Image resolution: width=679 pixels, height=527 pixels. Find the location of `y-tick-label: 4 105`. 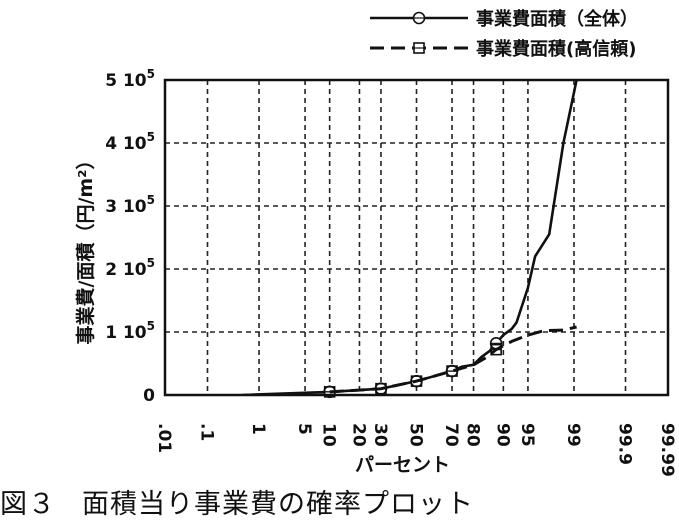

y-tick-label: 4 105 is located at coordinates (130, 142).